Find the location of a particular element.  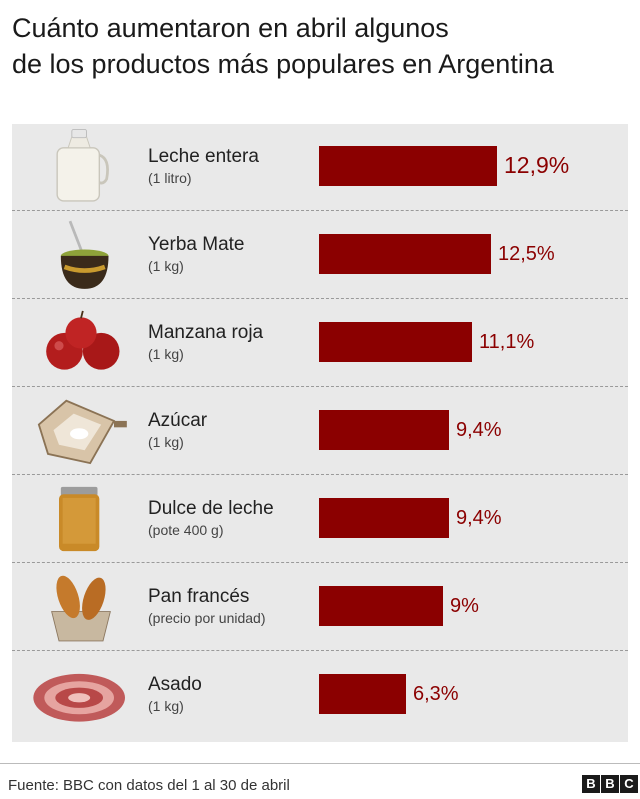

jar-icon is located at coordinates (79, 519).